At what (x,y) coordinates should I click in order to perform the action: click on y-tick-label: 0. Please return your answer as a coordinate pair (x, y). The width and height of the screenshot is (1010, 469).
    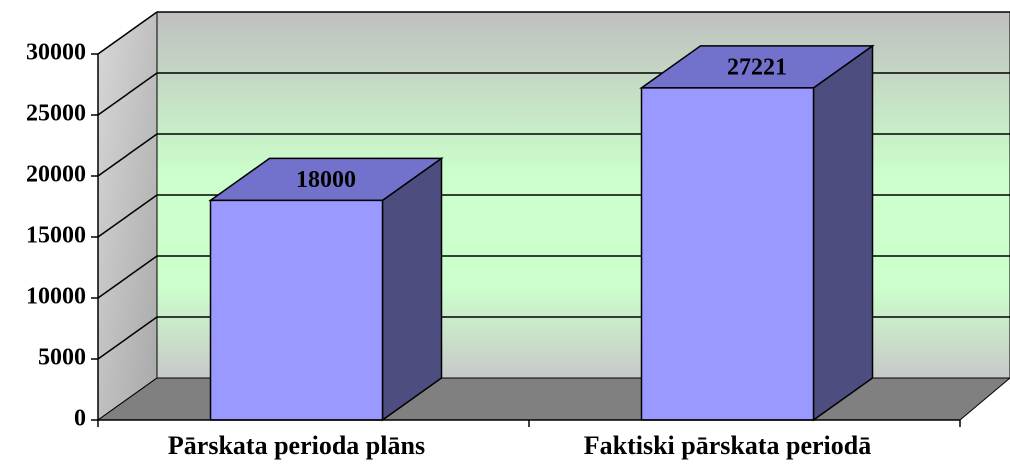
    Looking at the image, I should click on (80, 419).